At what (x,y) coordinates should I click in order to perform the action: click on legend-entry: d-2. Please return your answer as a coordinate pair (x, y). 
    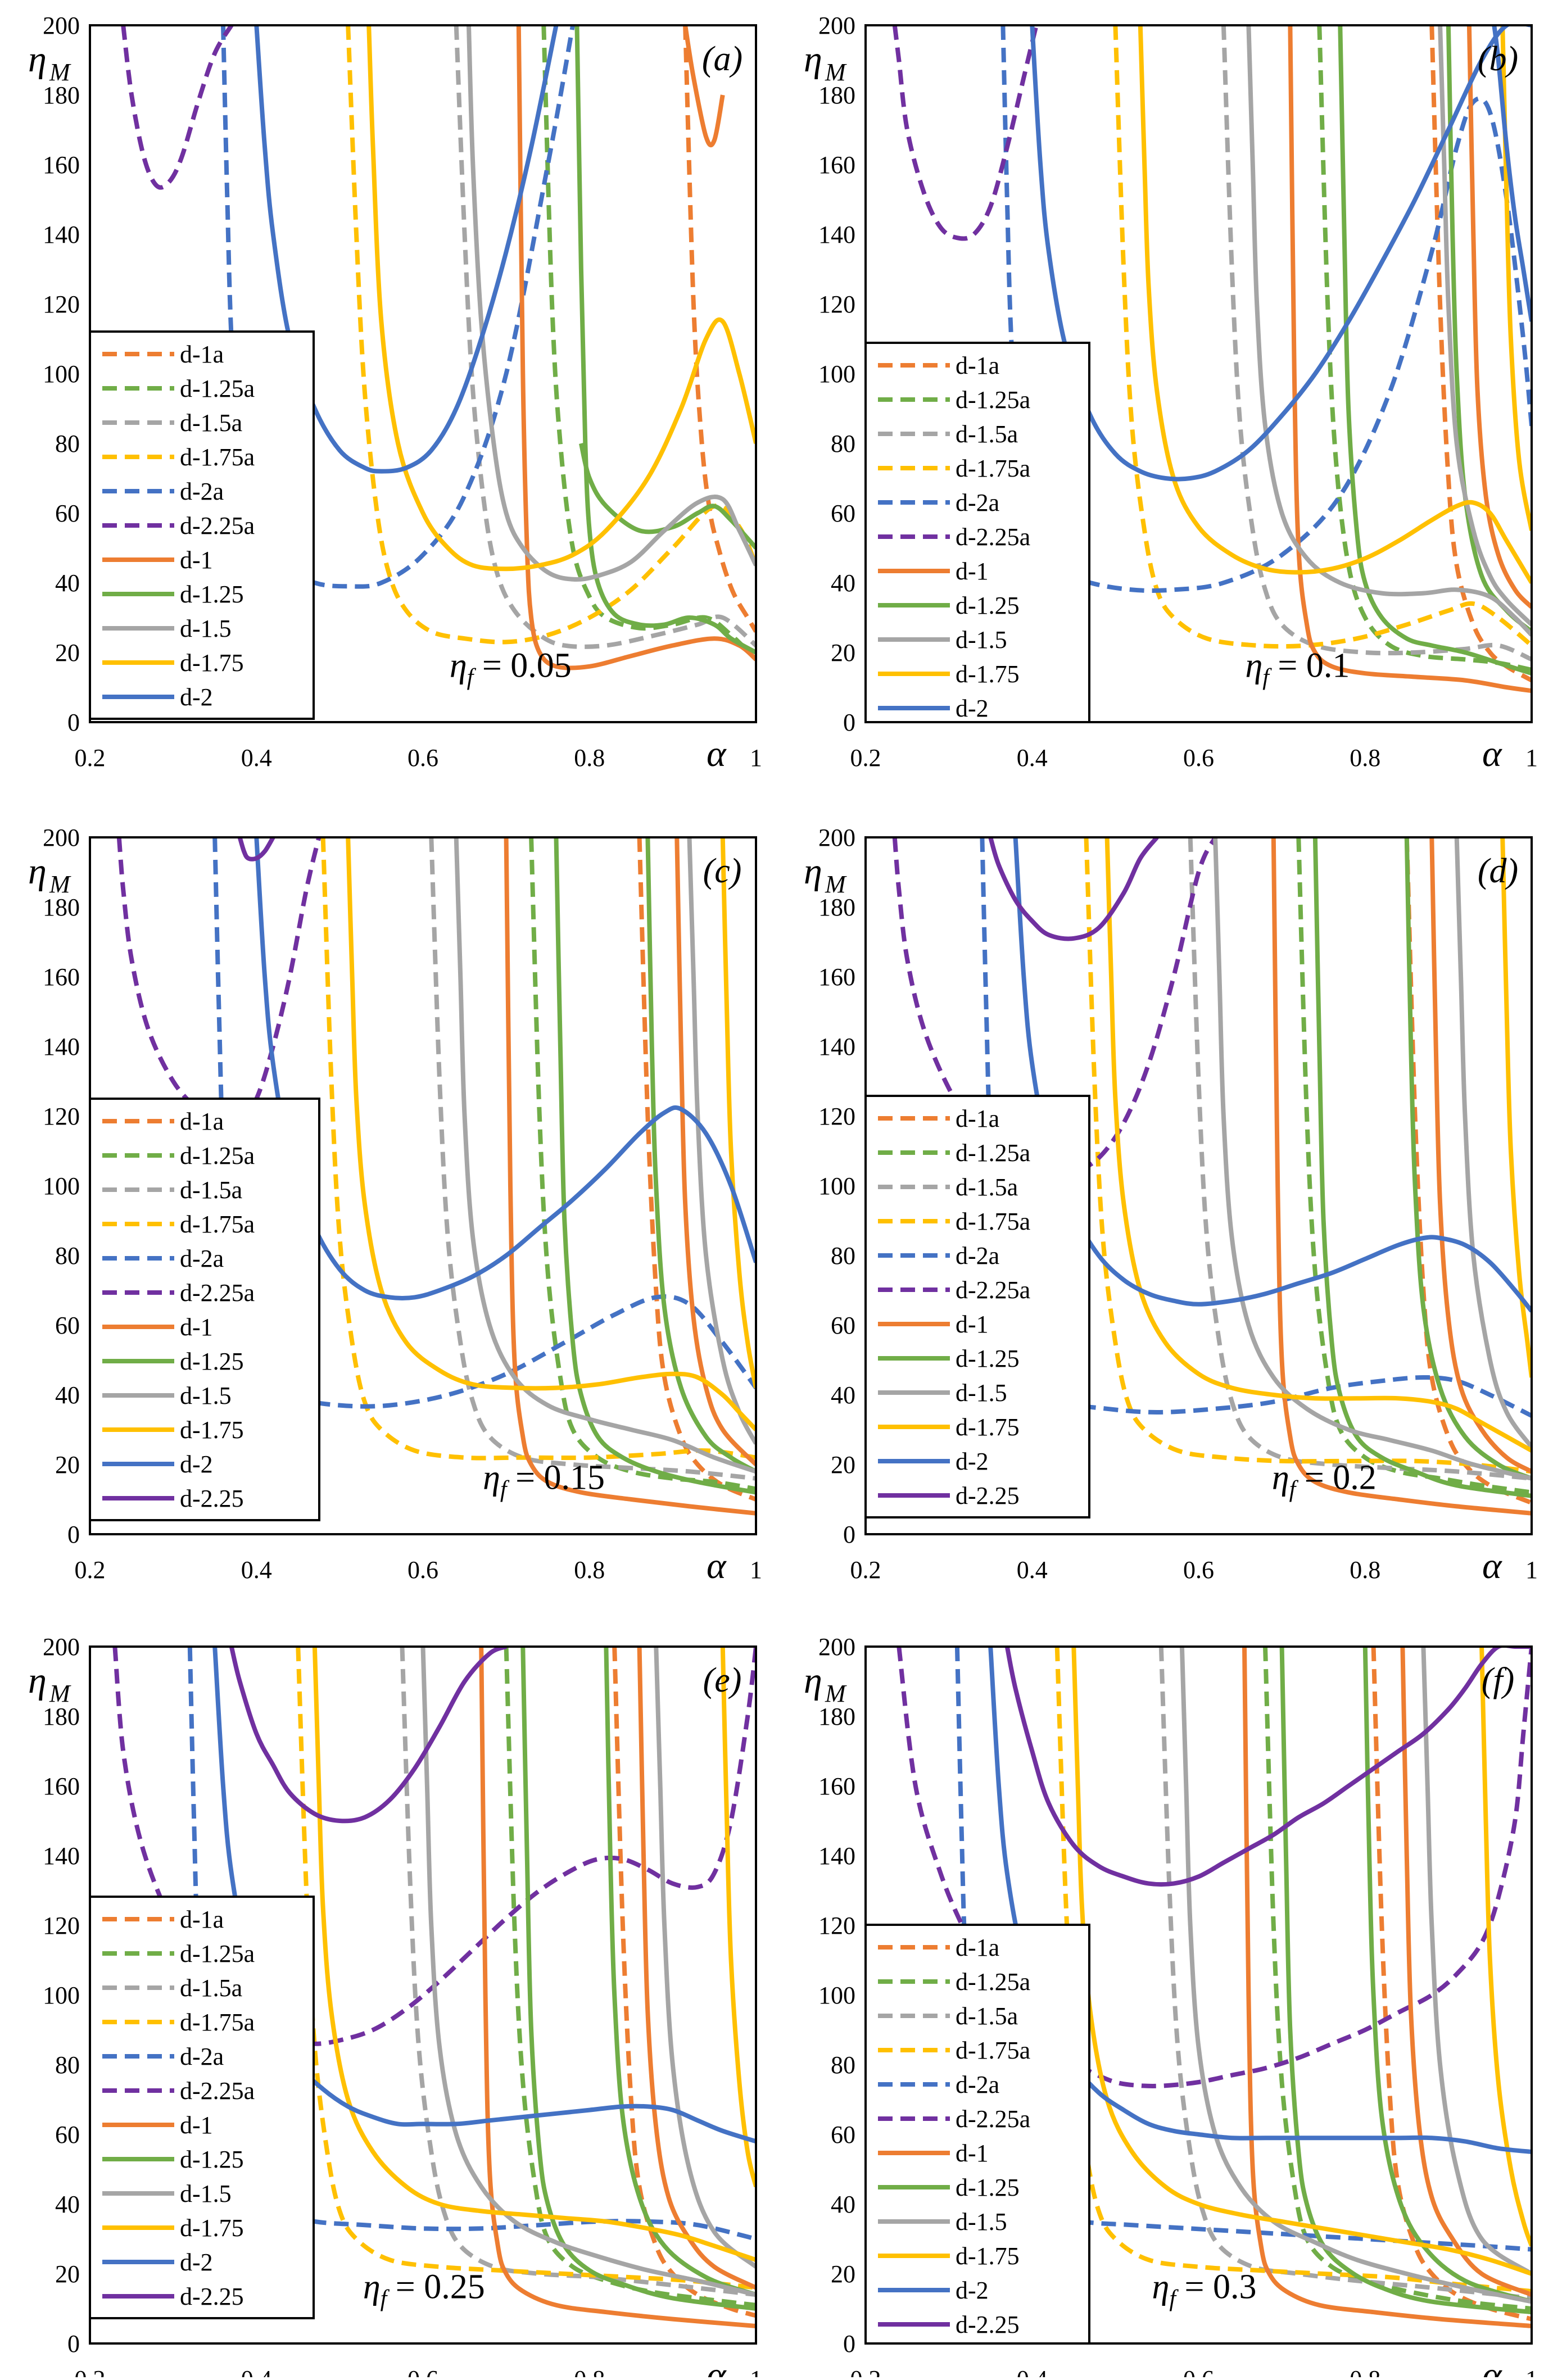
    Looking at the image, I should click on (196, 2262).